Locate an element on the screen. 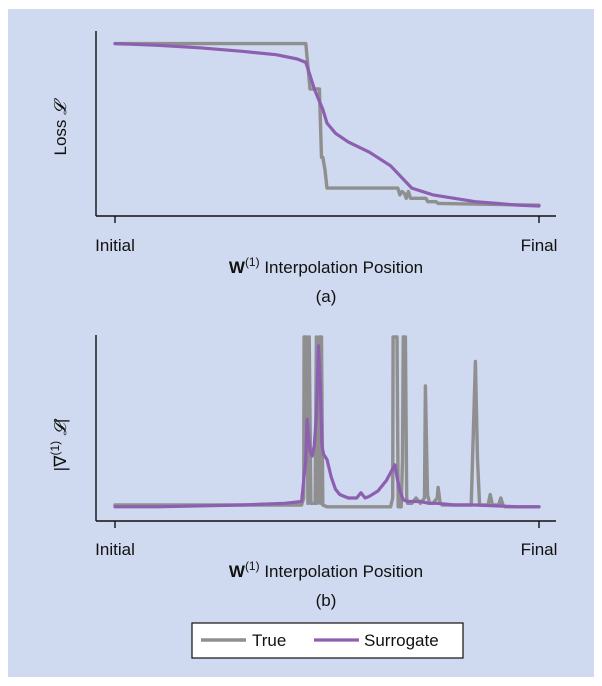 The height and width of the screenshot is (686, 602). panel-label: (a) is located at coordinates (326, 296).